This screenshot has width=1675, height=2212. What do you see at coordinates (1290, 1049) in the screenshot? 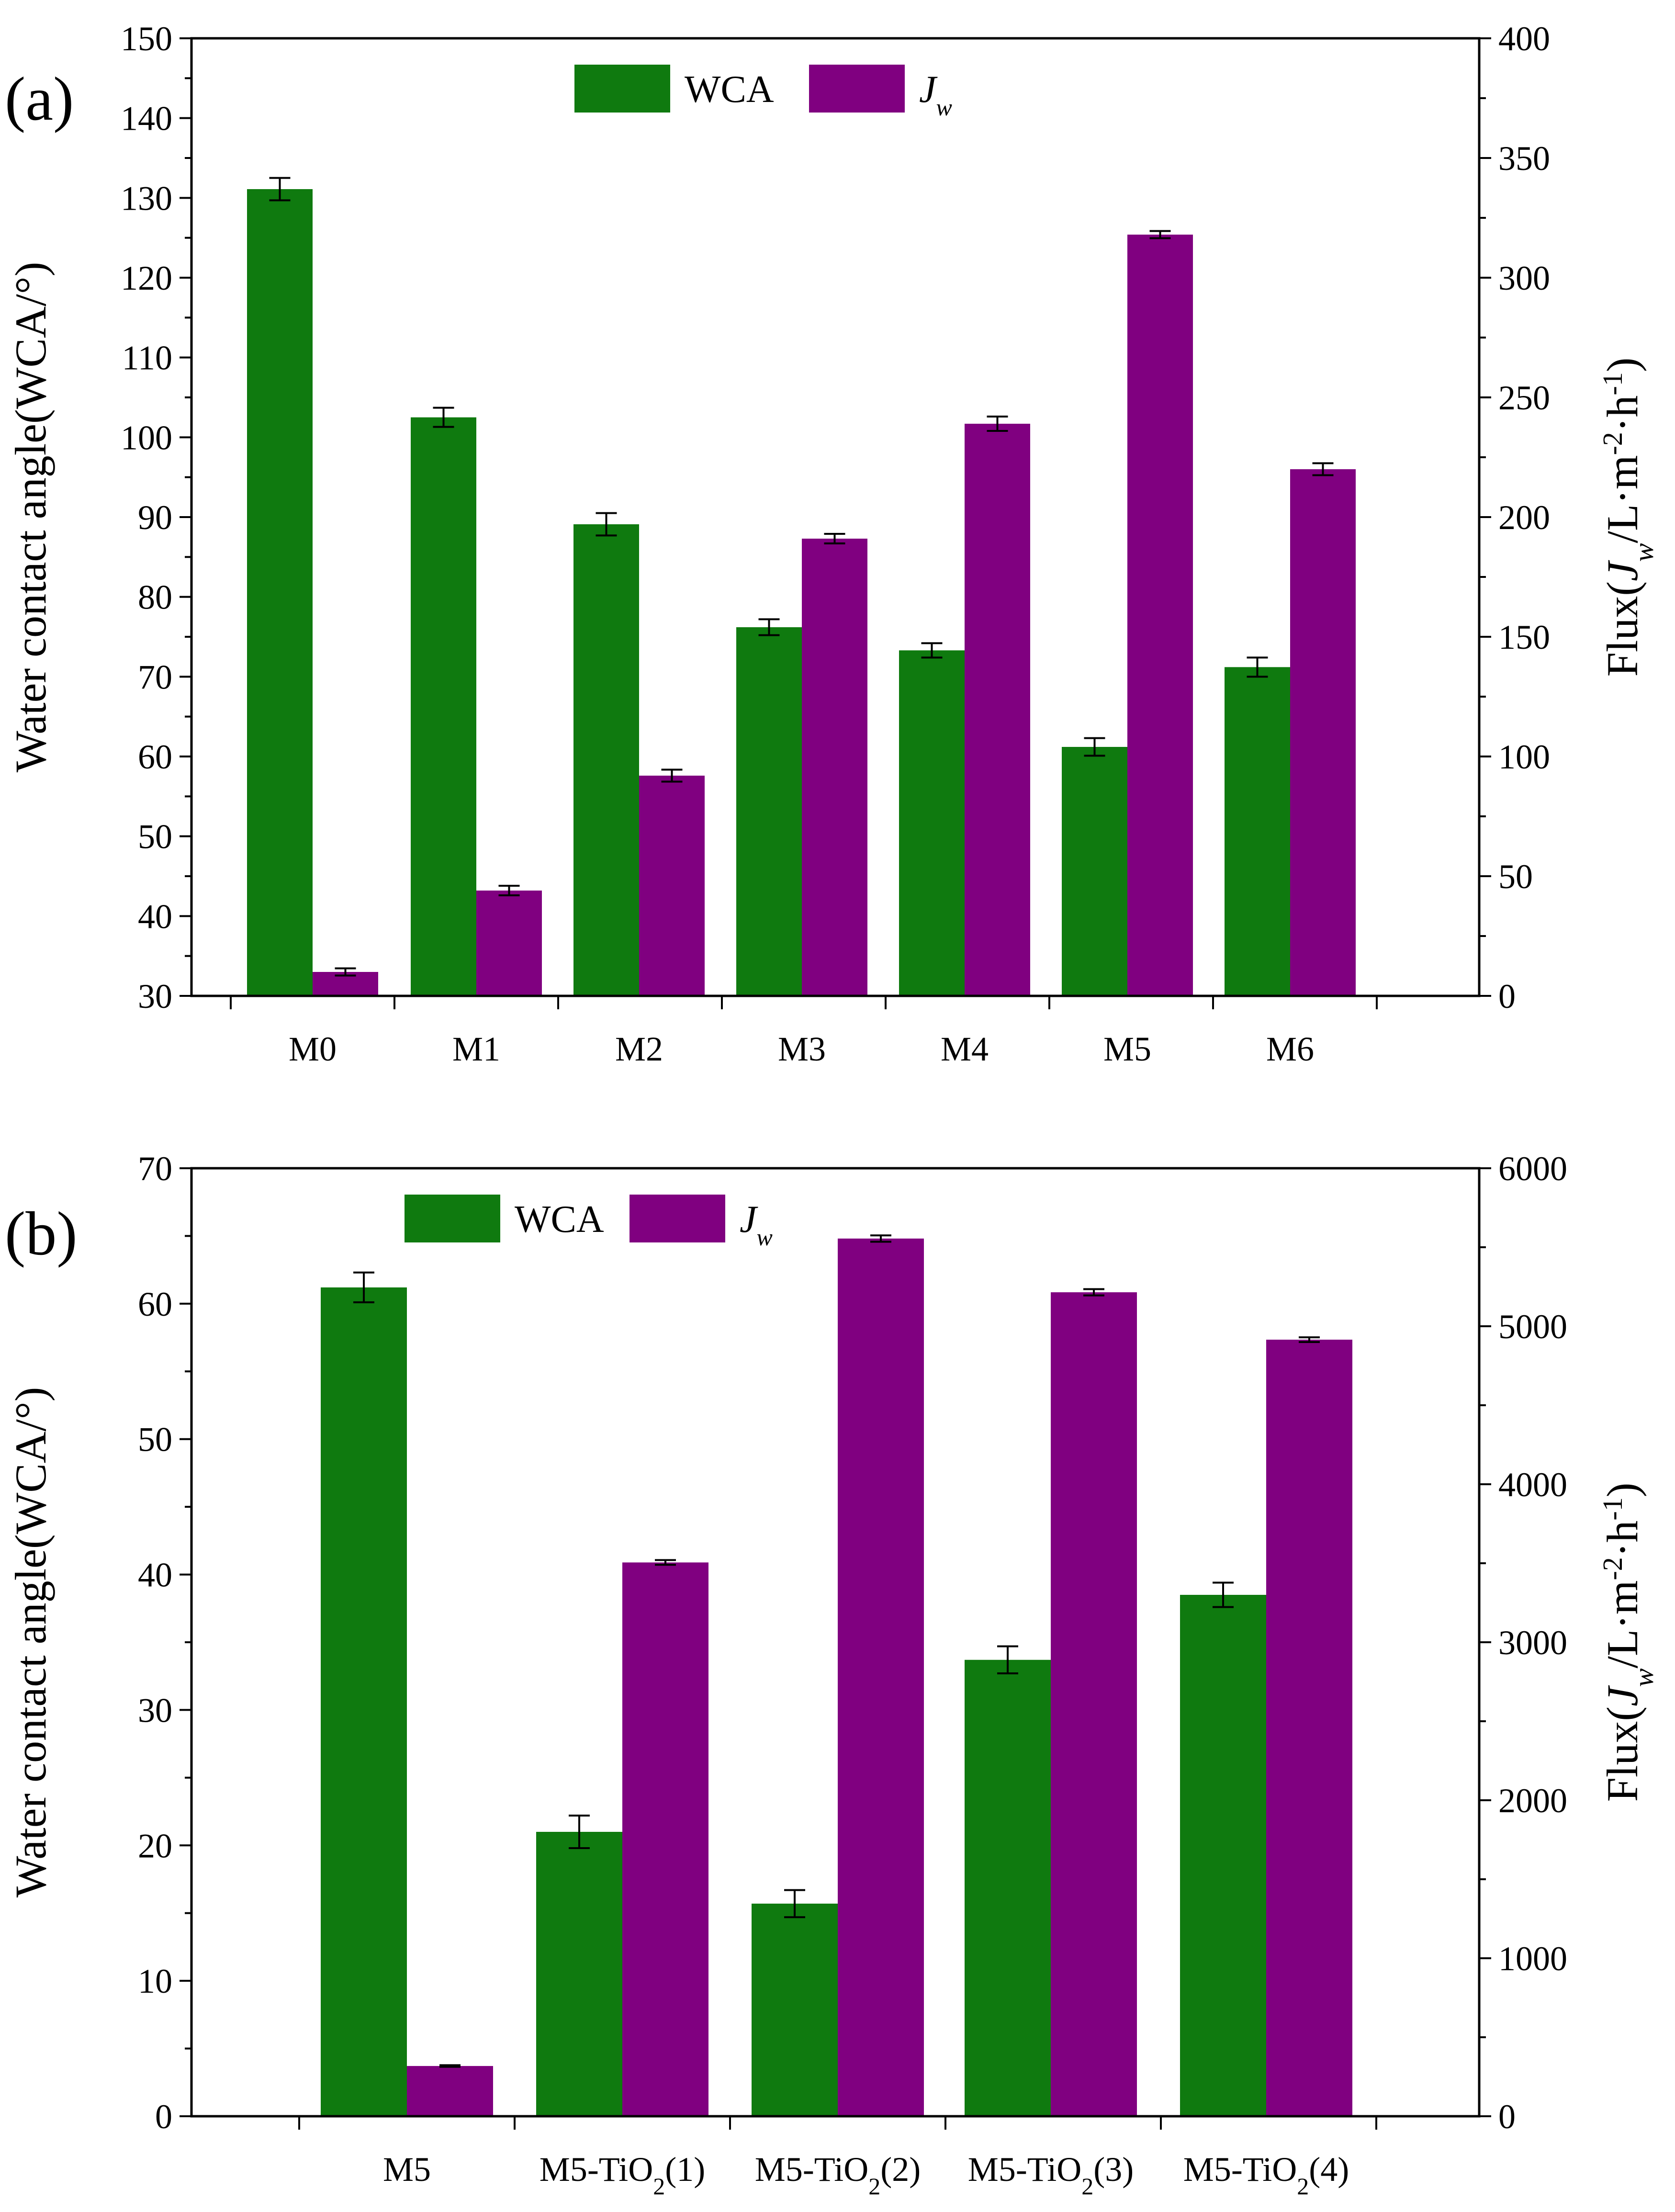
I see `category-label: M6` at bounding box center [1290, 1049].